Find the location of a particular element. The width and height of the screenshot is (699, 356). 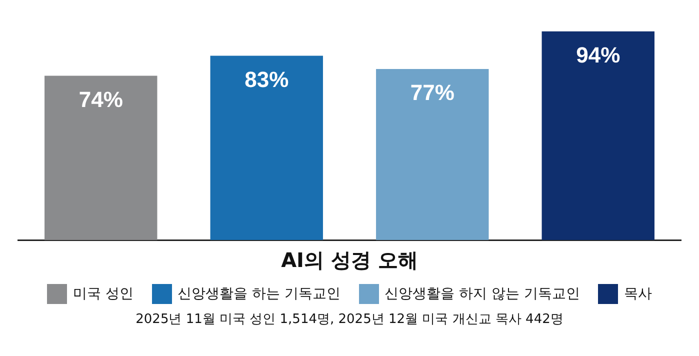

x-tick-label: 신앙생활을 하지 않는 기독교인 is located at coordinates (482, 294).